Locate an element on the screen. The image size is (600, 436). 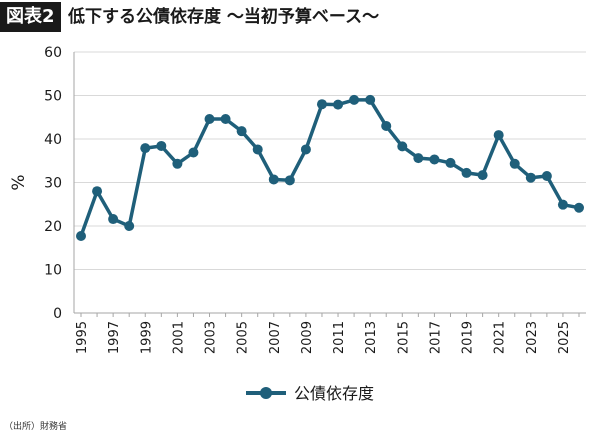
y-tick-label: 50 is located at coordinates (53, 97).